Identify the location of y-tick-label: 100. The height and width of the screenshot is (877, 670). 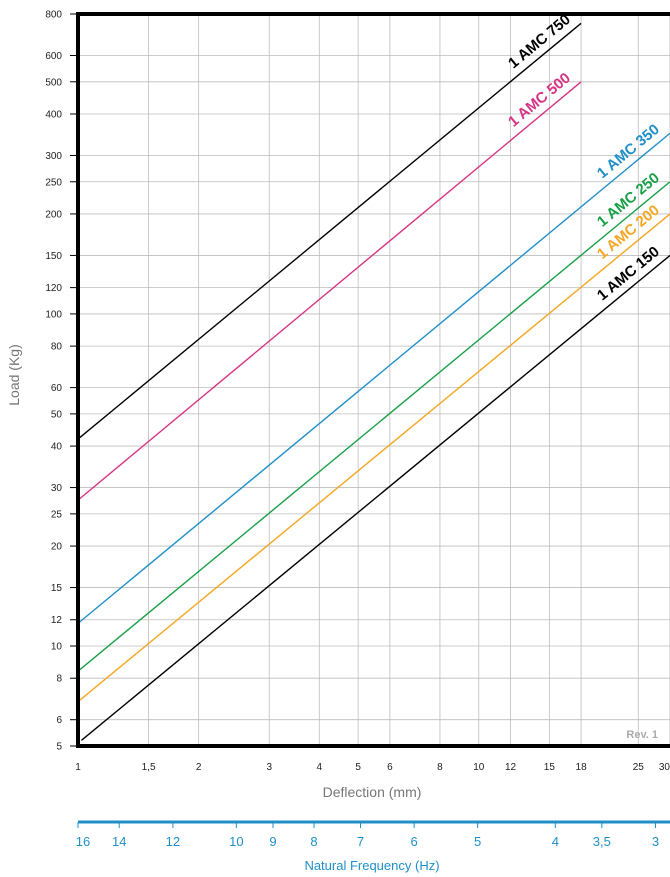
(53, 314).